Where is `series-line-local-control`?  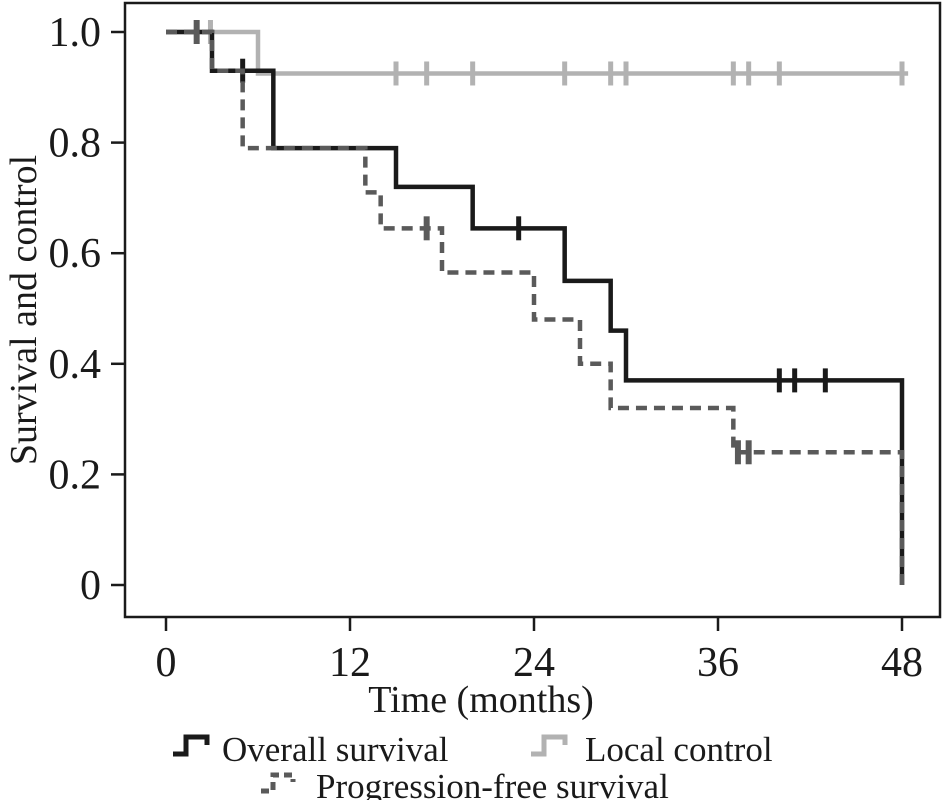
series-line-local-control is located at coordinates (537, 52).